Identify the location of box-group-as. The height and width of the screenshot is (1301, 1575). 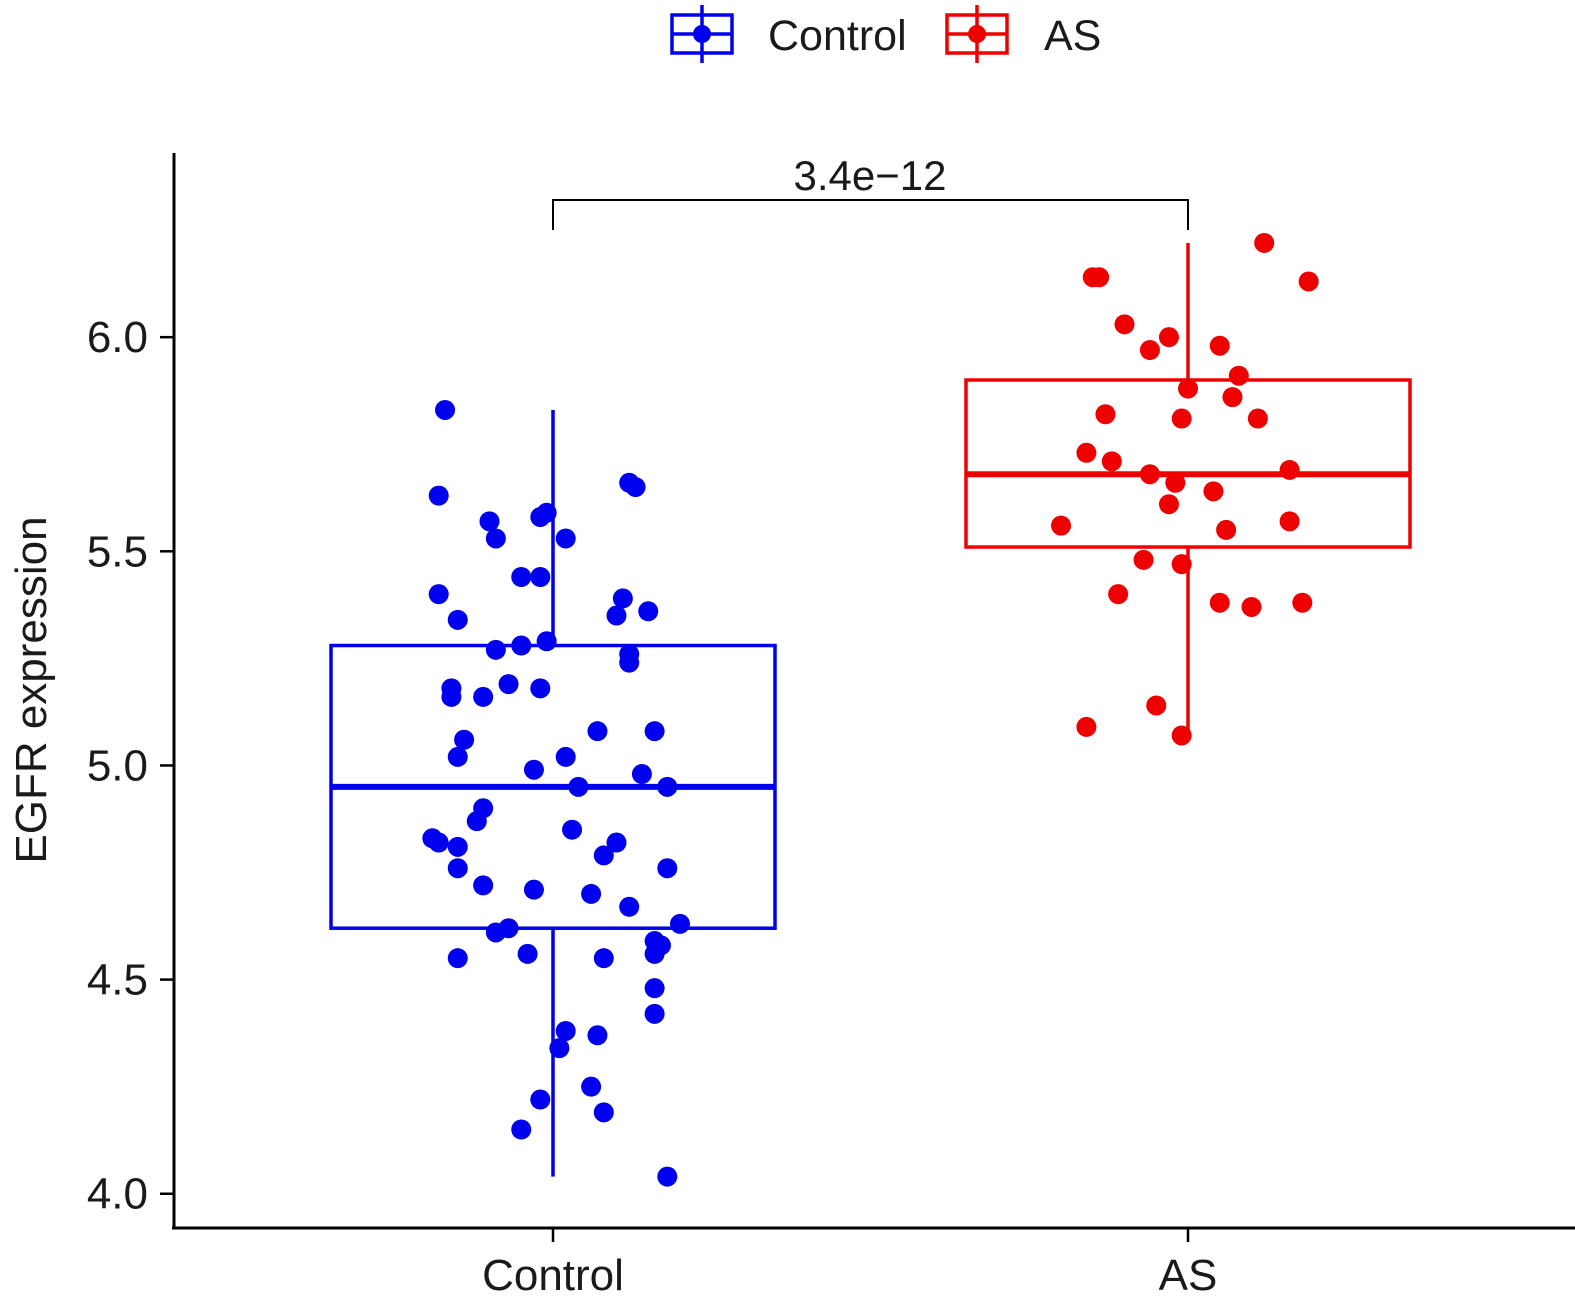
(1188, 489).